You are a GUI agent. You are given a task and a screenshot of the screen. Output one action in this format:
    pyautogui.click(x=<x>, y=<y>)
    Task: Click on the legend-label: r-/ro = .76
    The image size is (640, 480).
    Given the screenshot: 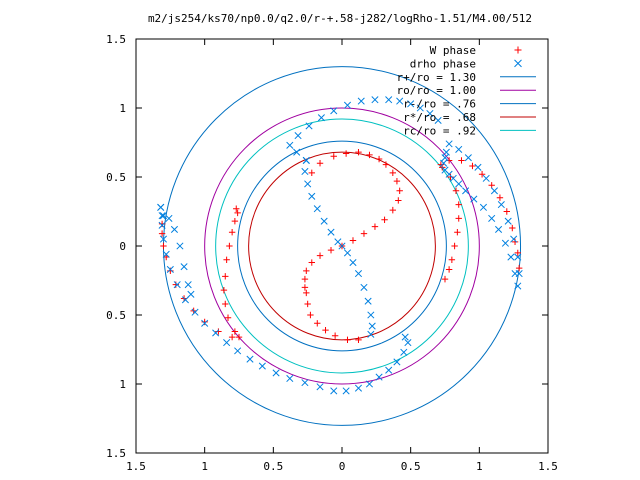 What is the action you would take?
    pyautogui.click(x=439, y=104)
    